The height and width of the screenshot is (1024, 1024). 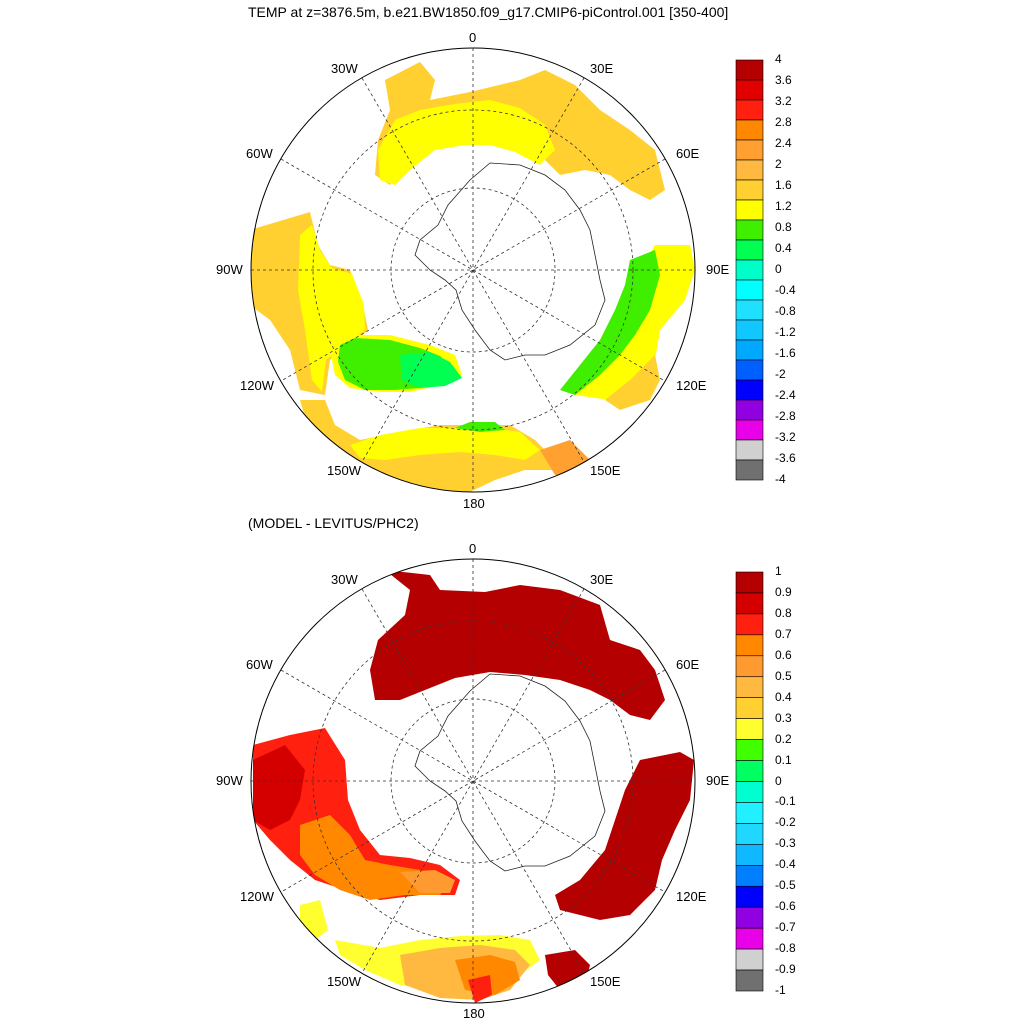 What do you see at coordinates (785, 906) in the screenshot?
I see `bottom-colorbar-label: -0.6` at bounding box center [785, 906].